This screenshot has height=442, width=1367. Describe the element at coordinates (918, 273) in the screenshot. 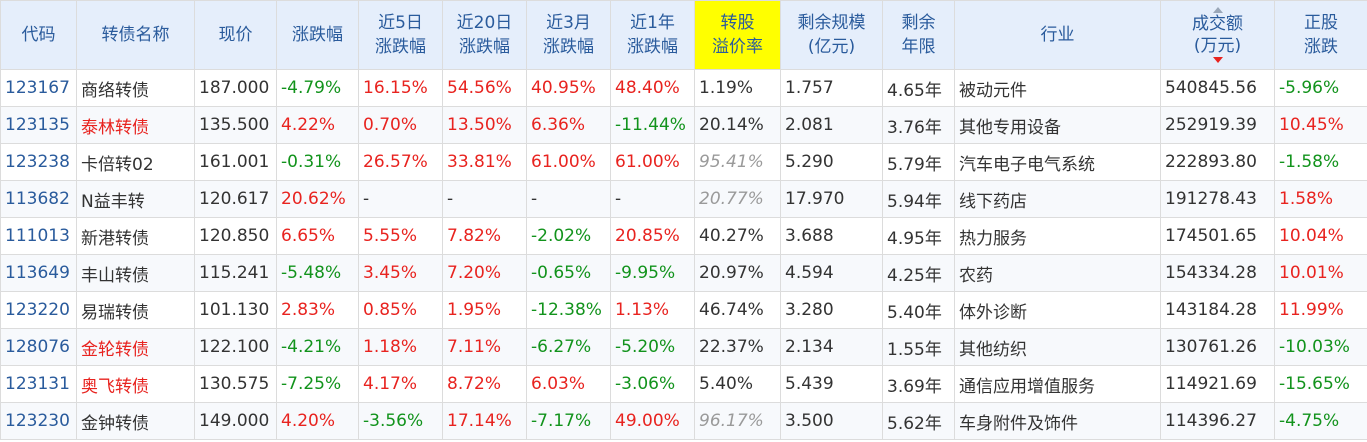

I see `cell-remain-years: 4.25年` at that location.